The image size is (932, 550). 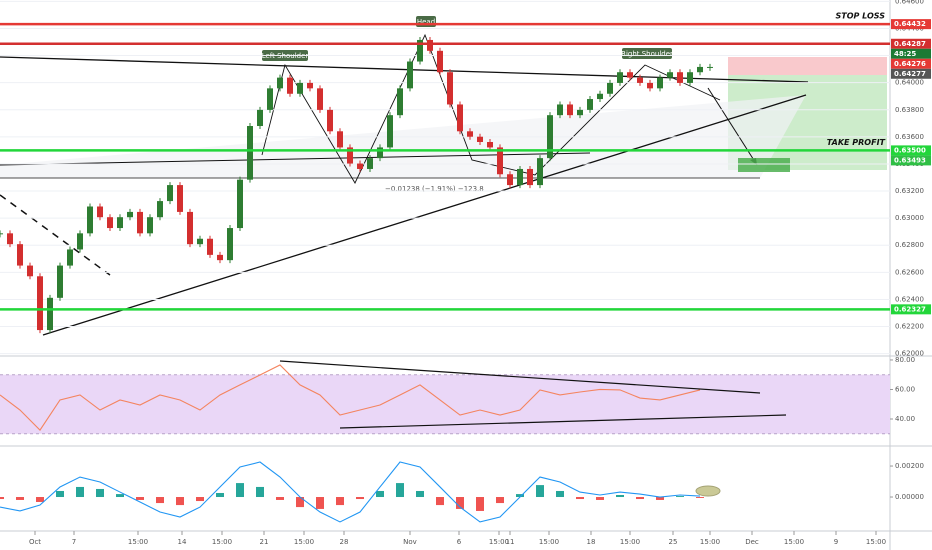 What do you see at coordinates (909, 137) in the screenshot?
I see `y-tick-label: 0.63600` at bounding box center [909, 137].